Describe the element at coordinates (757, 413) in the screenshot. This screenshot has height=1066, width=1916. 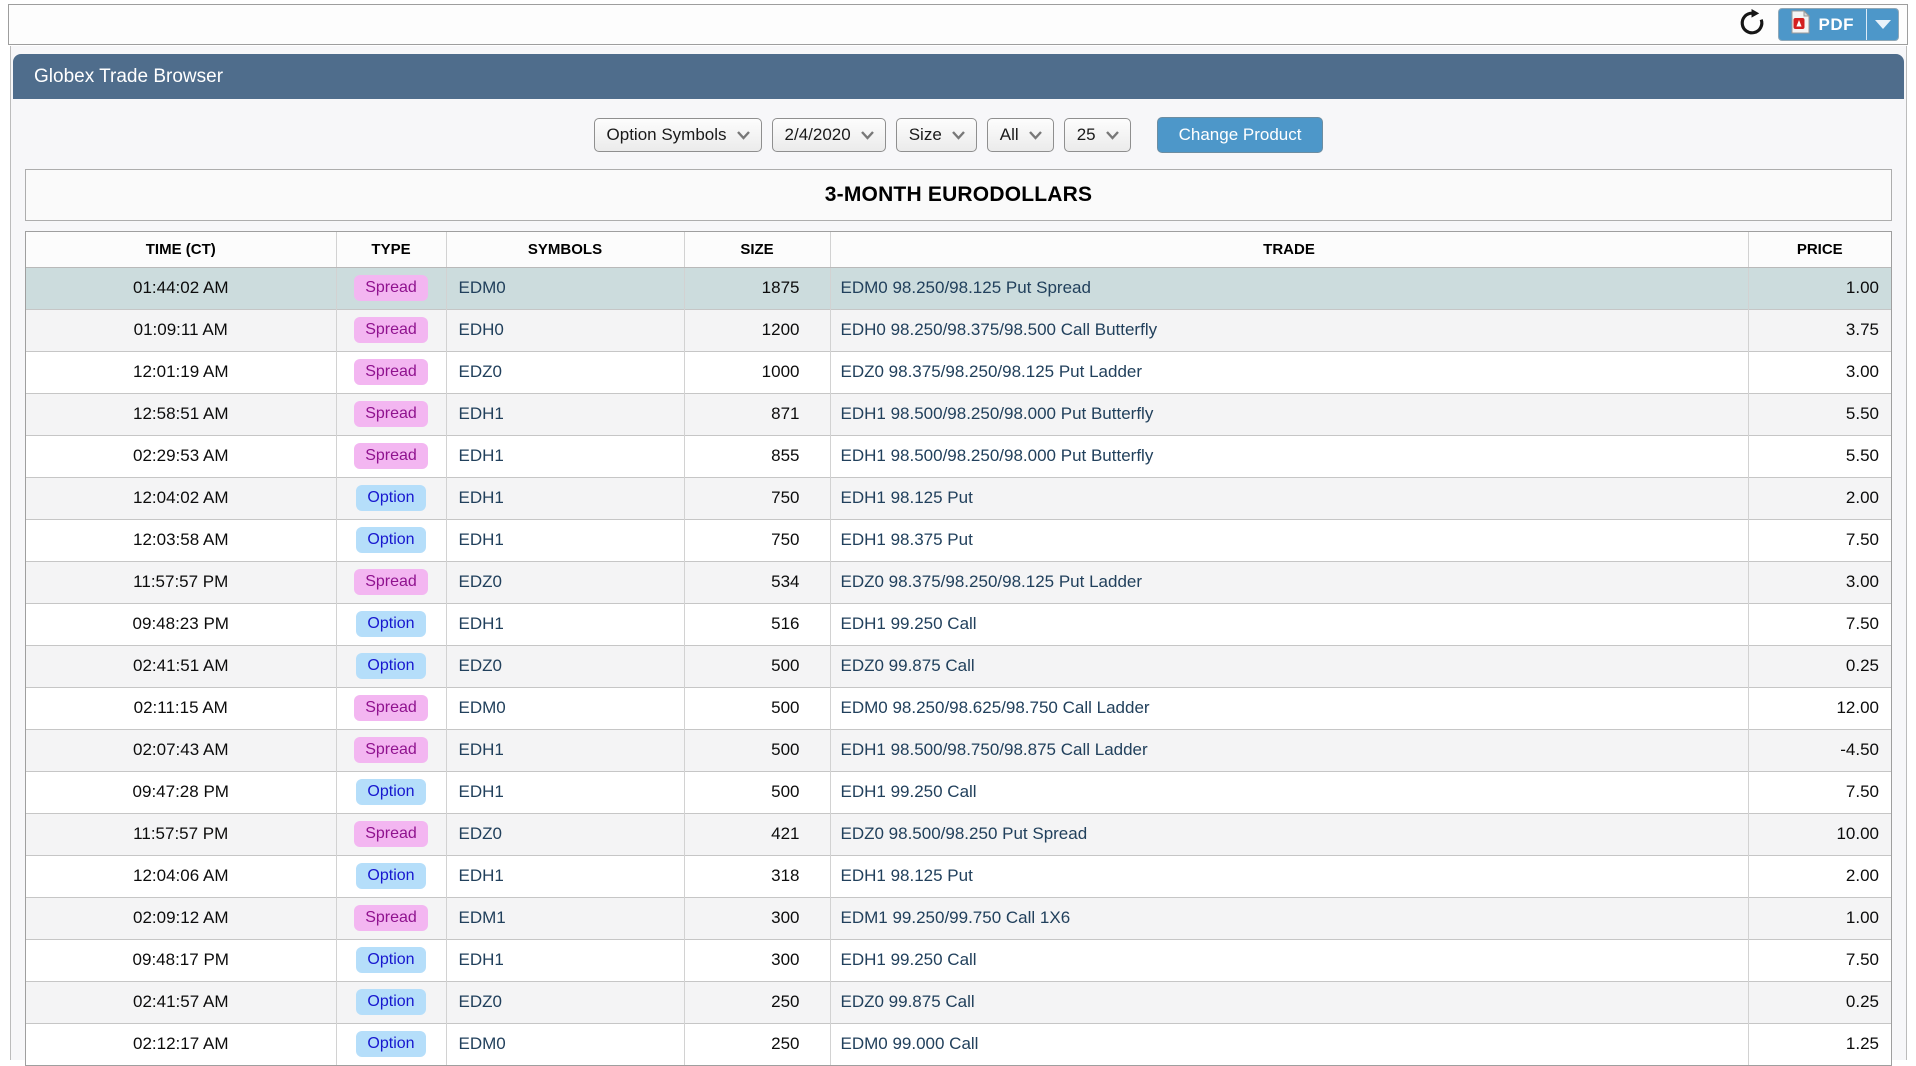
I see `trade-size: 871` at that location.